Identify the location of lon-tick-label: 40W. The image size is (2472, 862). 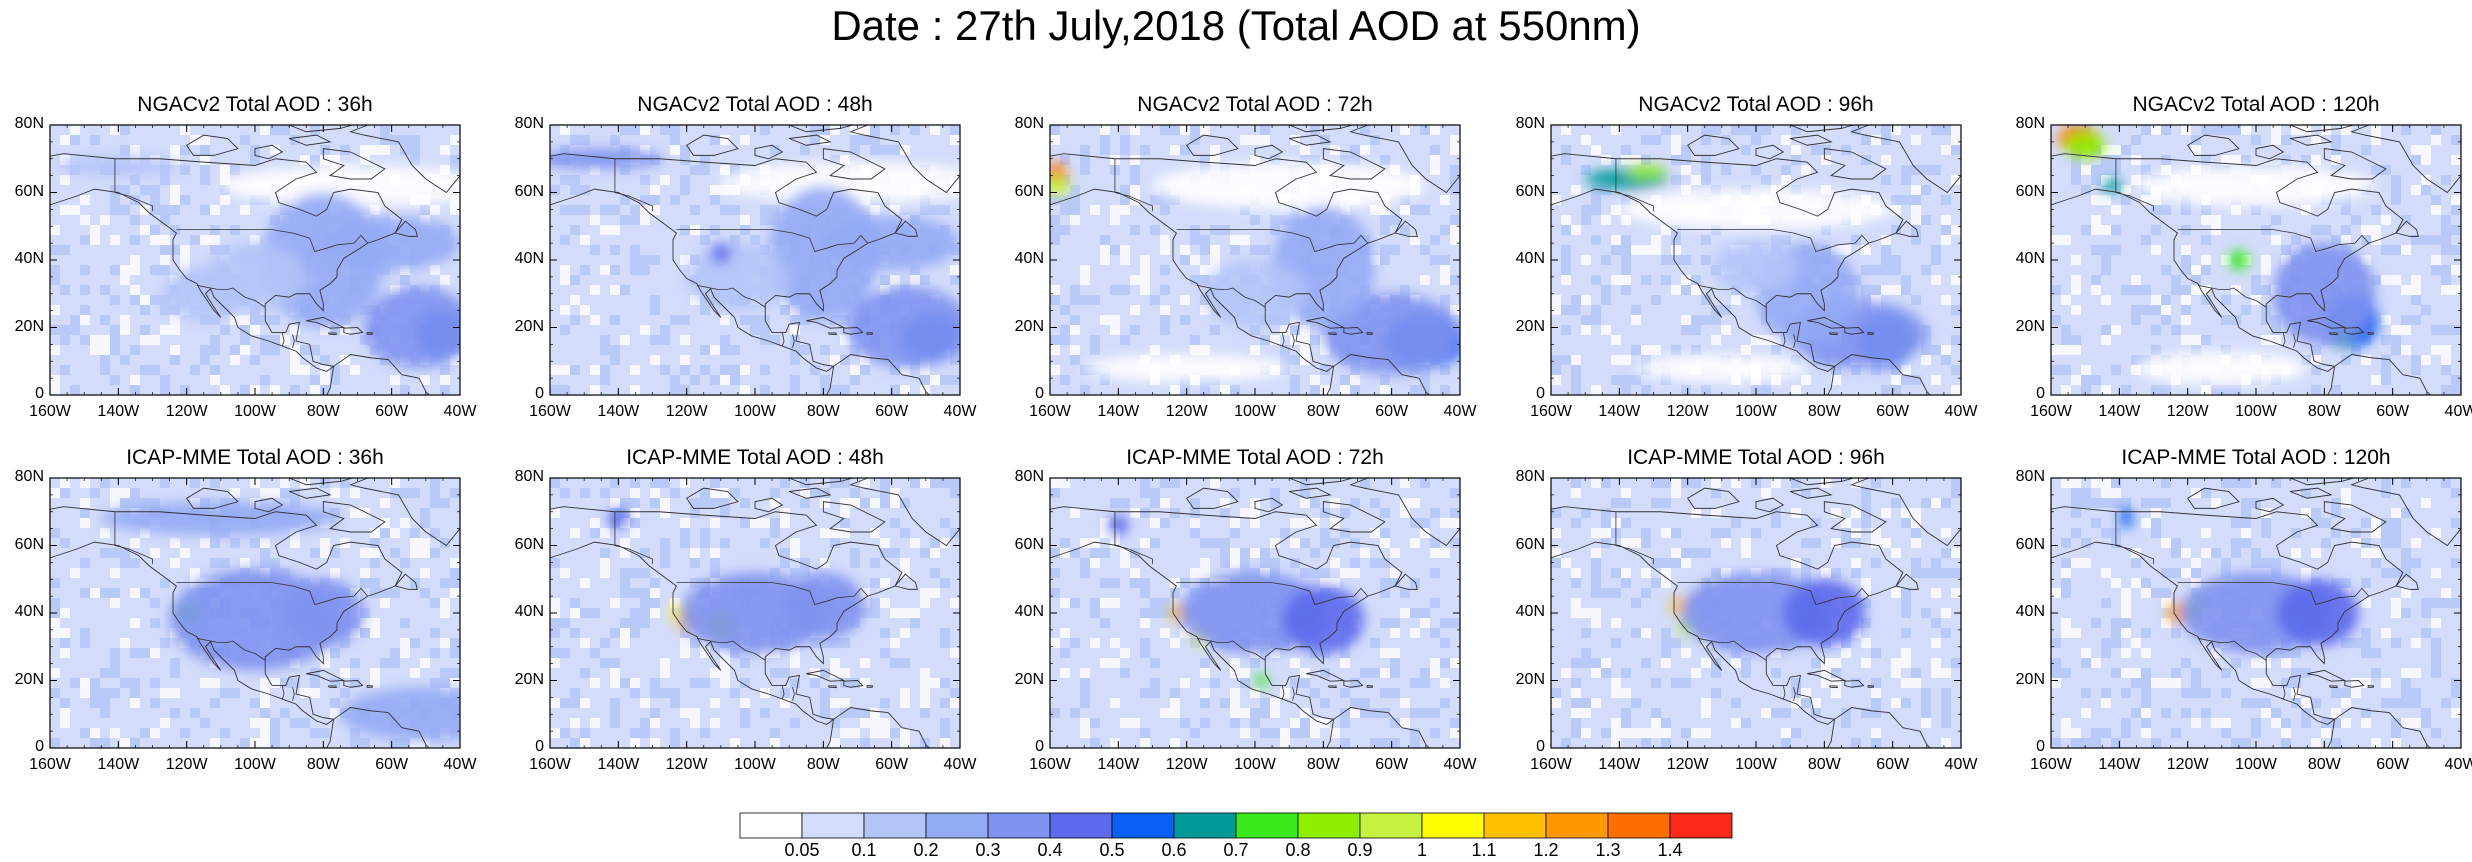
(1460, 411).